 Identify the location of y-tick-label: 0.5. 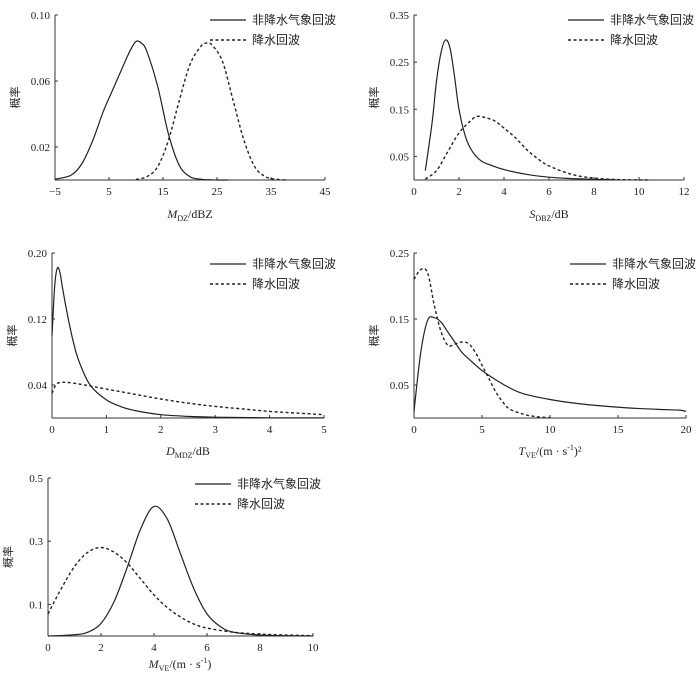
(36, 479).